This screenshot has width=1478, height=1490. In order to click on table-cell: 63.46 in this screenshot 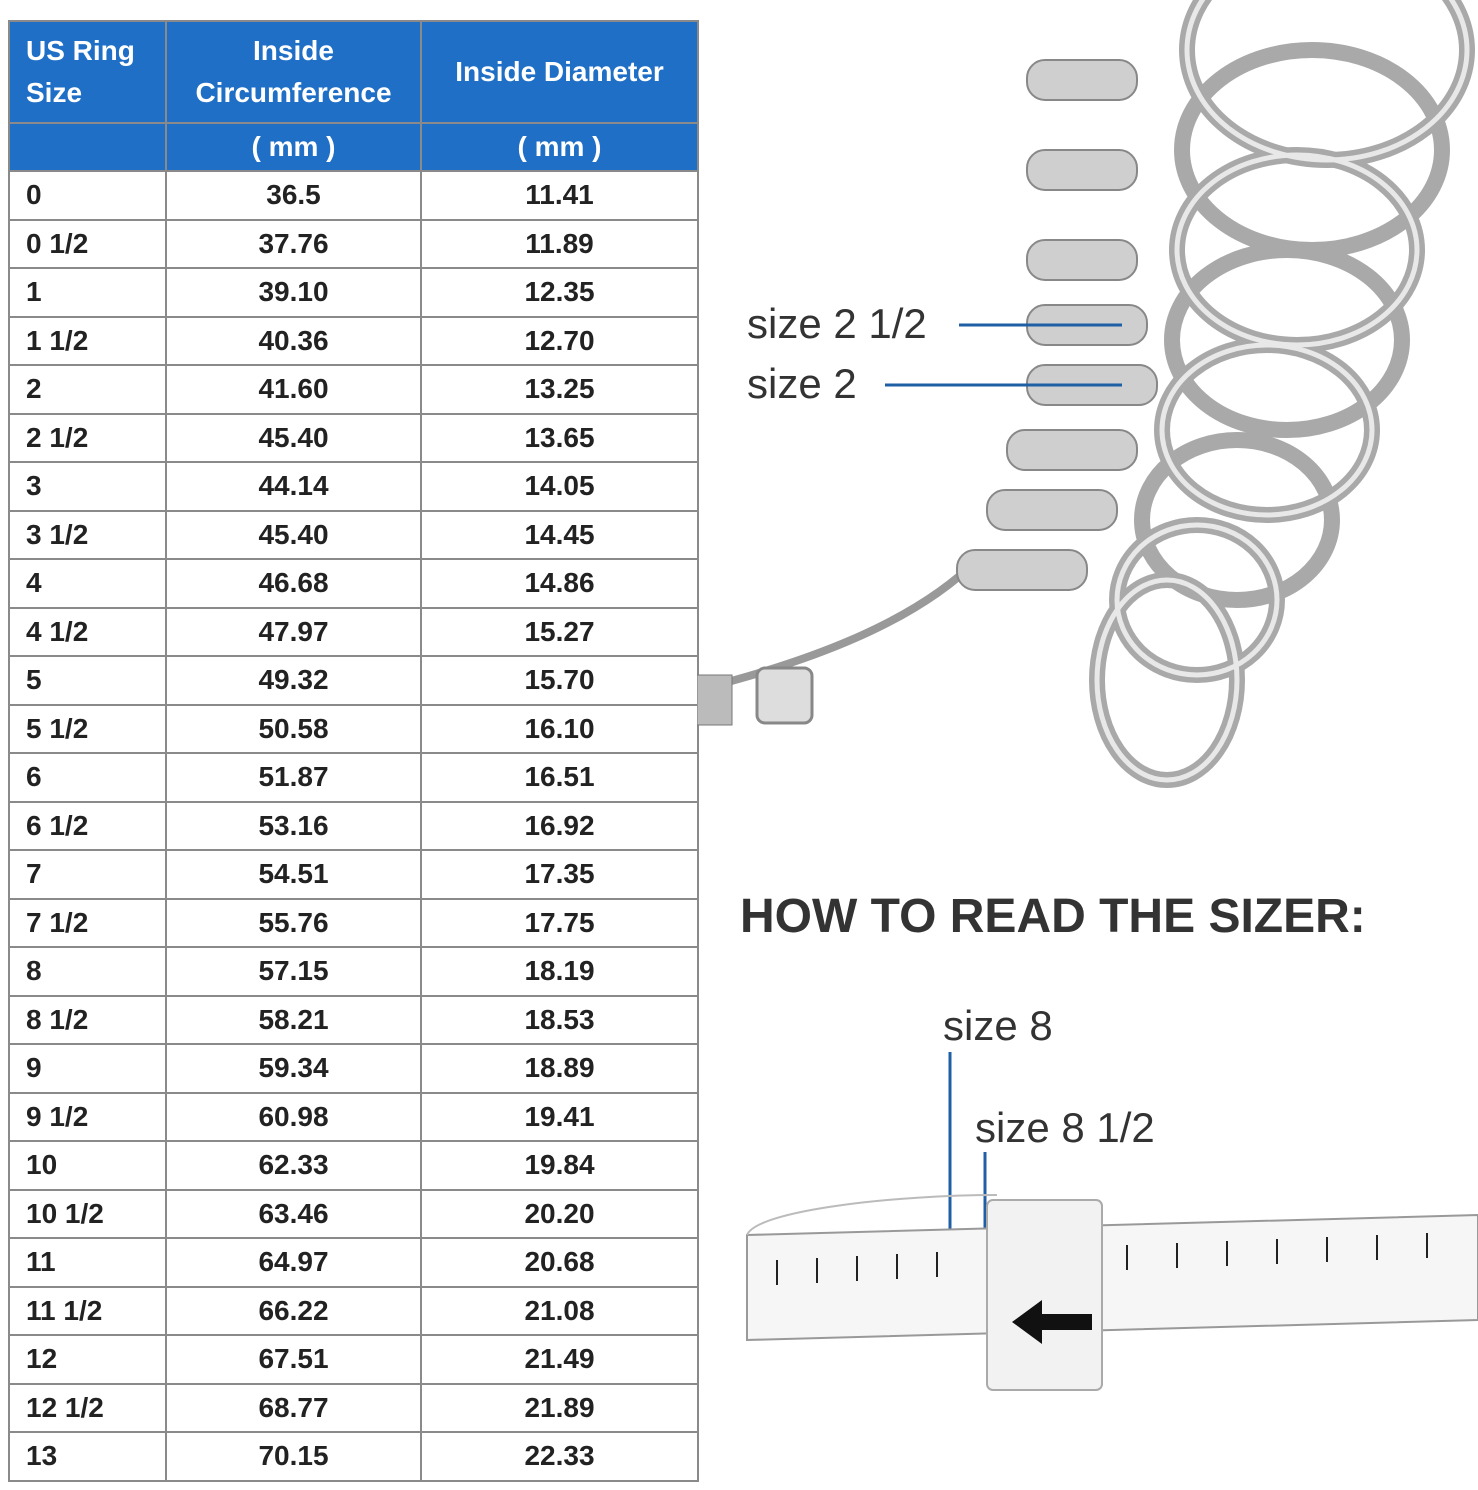, I will do `click(293, 1213)`.